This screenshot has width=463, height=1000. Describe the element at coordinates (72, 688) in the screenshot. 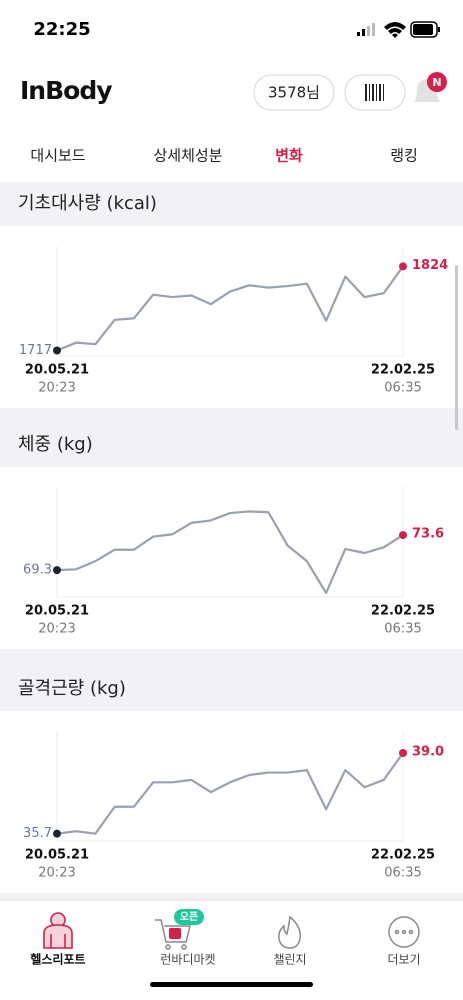

I see `section-title: 골격근량 (kg)` at that location.